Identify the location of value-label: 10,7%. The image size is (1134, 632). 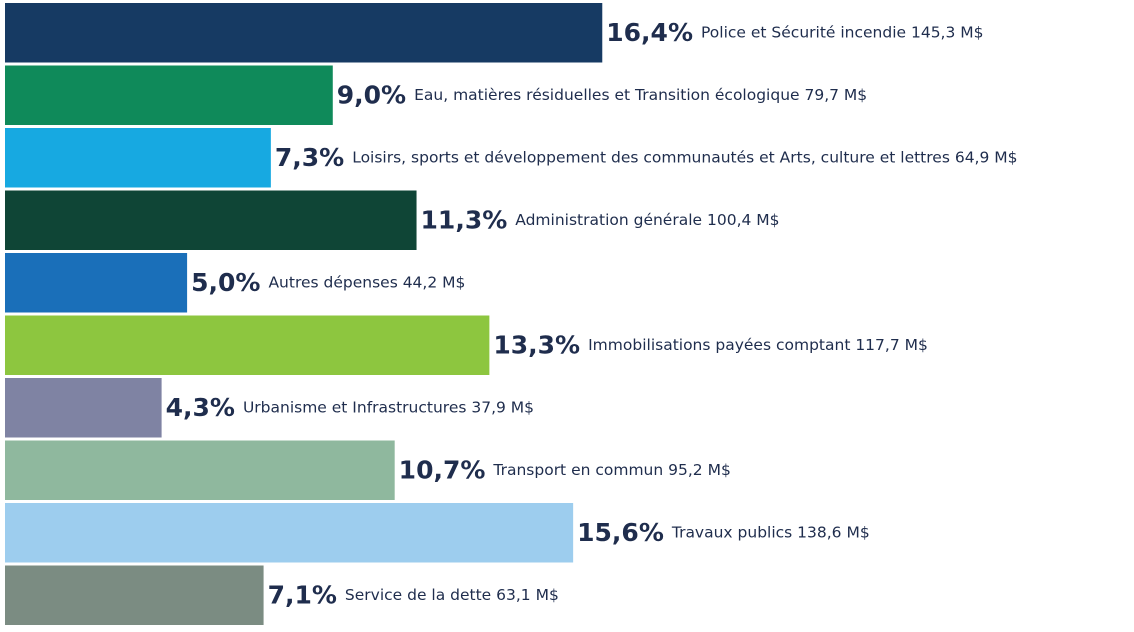
(442, 469).